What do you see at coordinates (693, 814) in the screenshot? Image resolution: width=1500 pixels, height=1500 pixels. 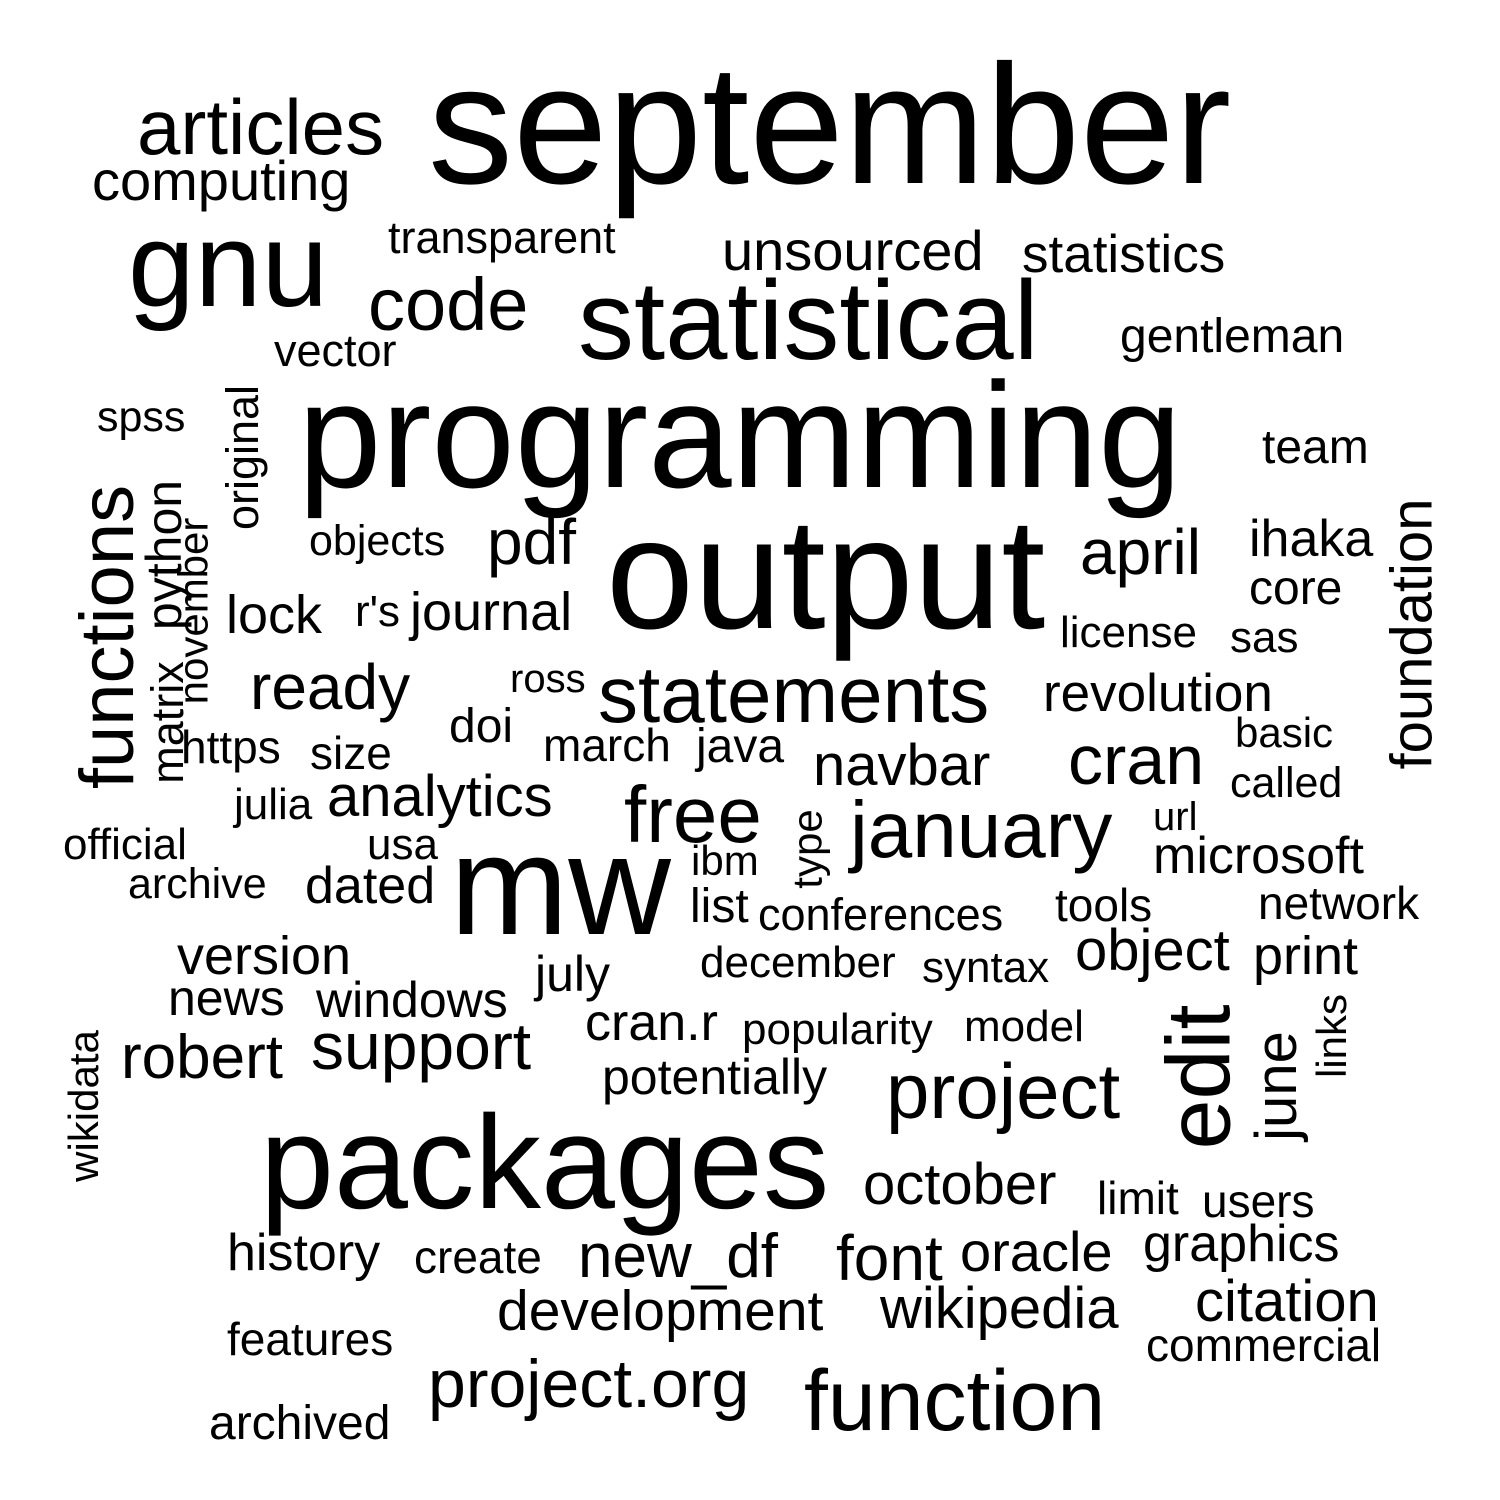 I see `word-free: free` at bounding box center [693, 814].